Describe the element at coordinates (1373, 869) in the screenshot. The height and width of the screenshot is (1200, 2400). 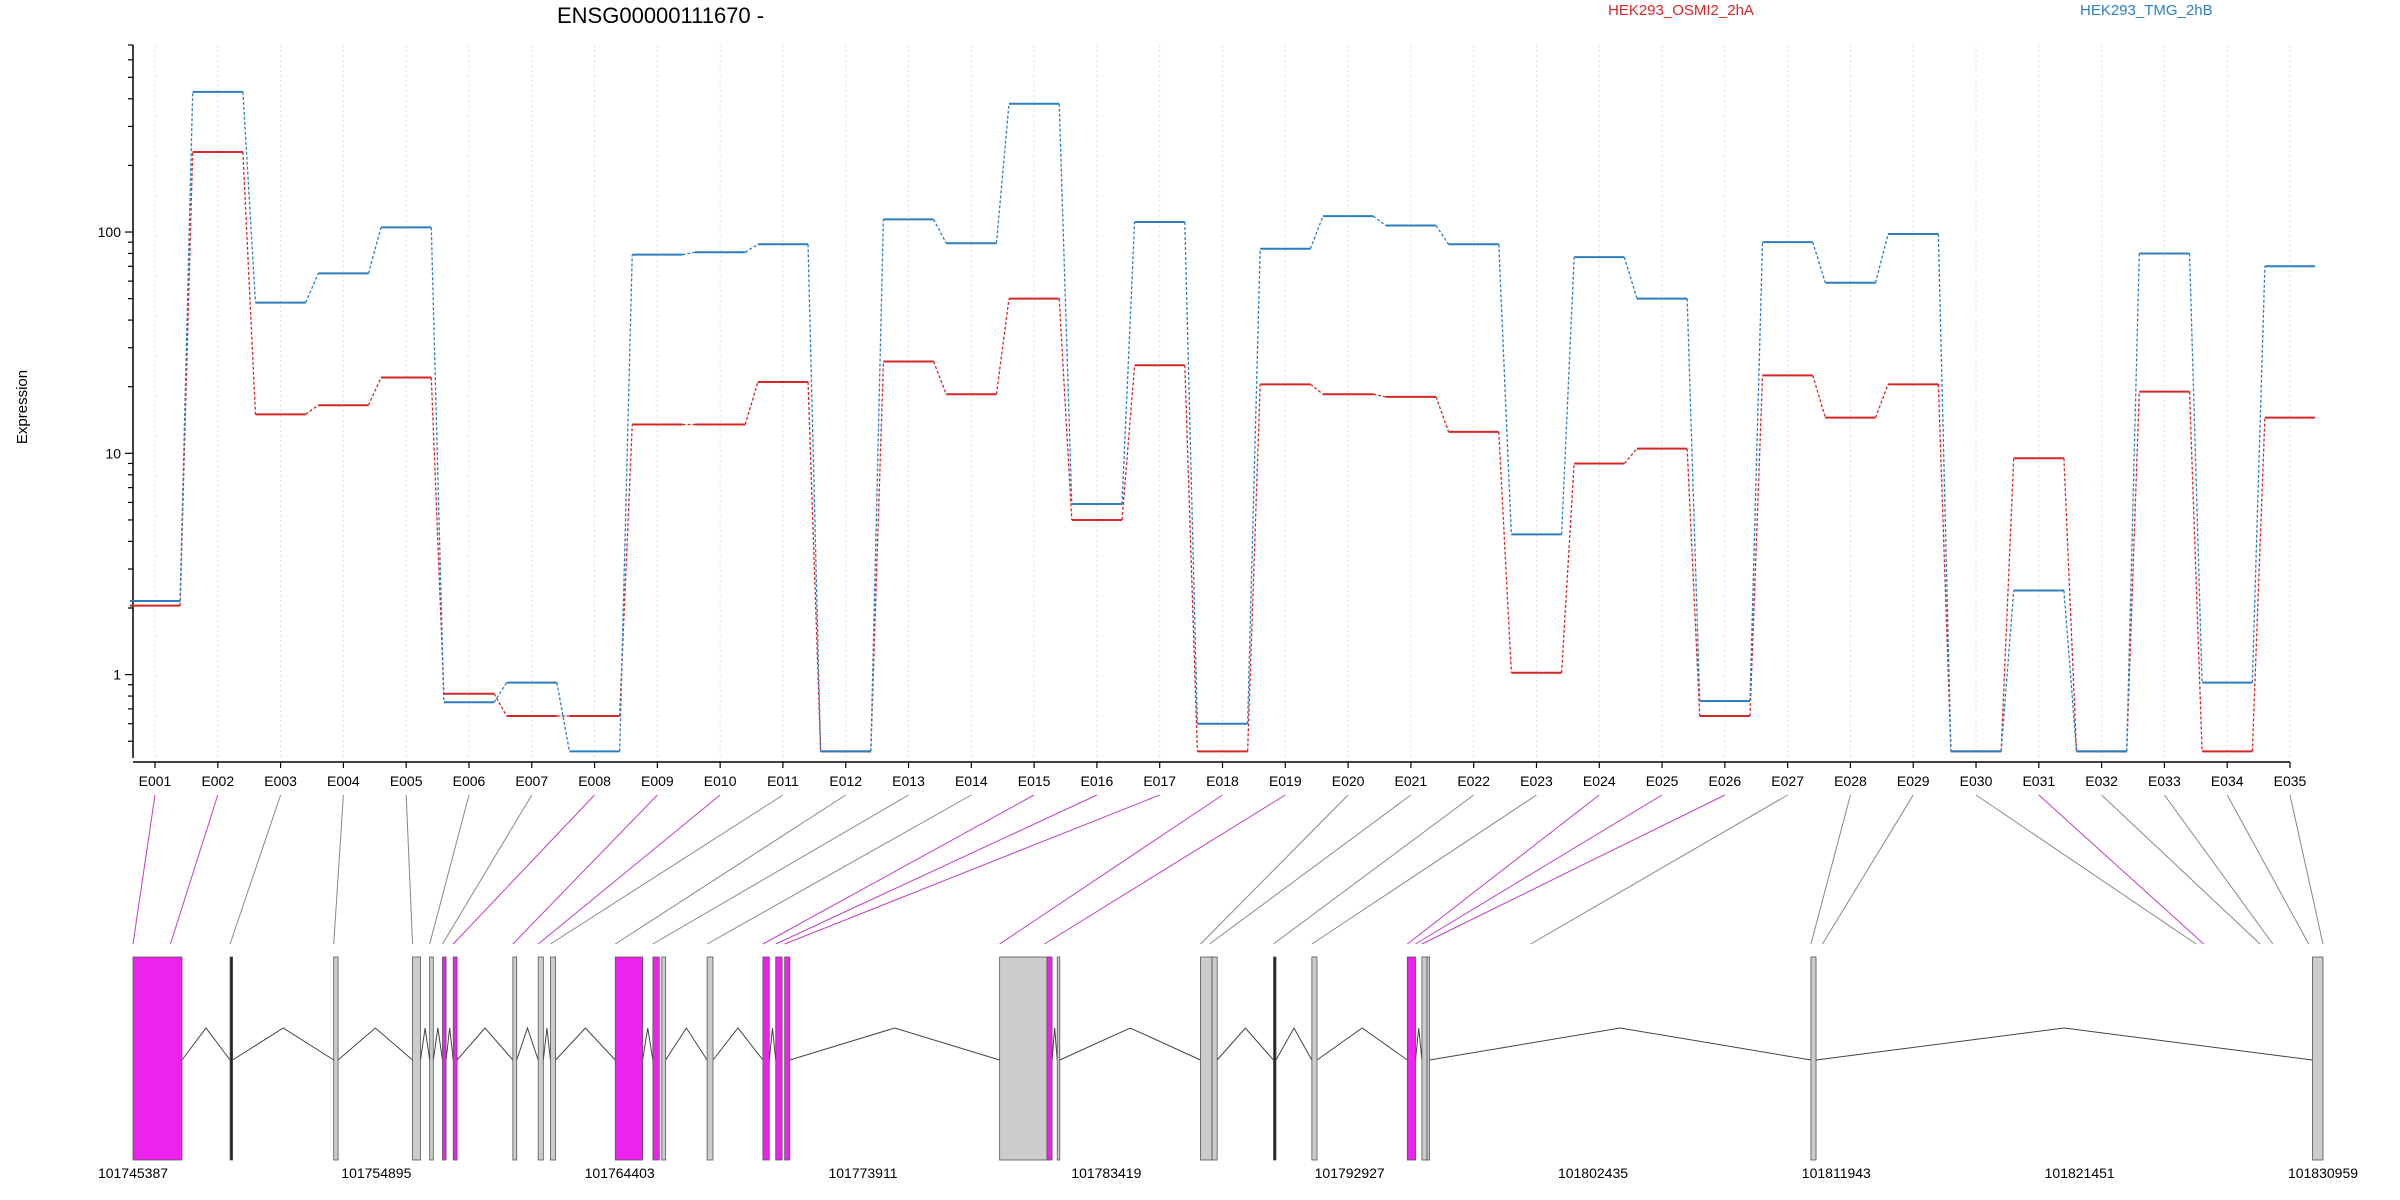
I see `exon-connector-E022` at that location.